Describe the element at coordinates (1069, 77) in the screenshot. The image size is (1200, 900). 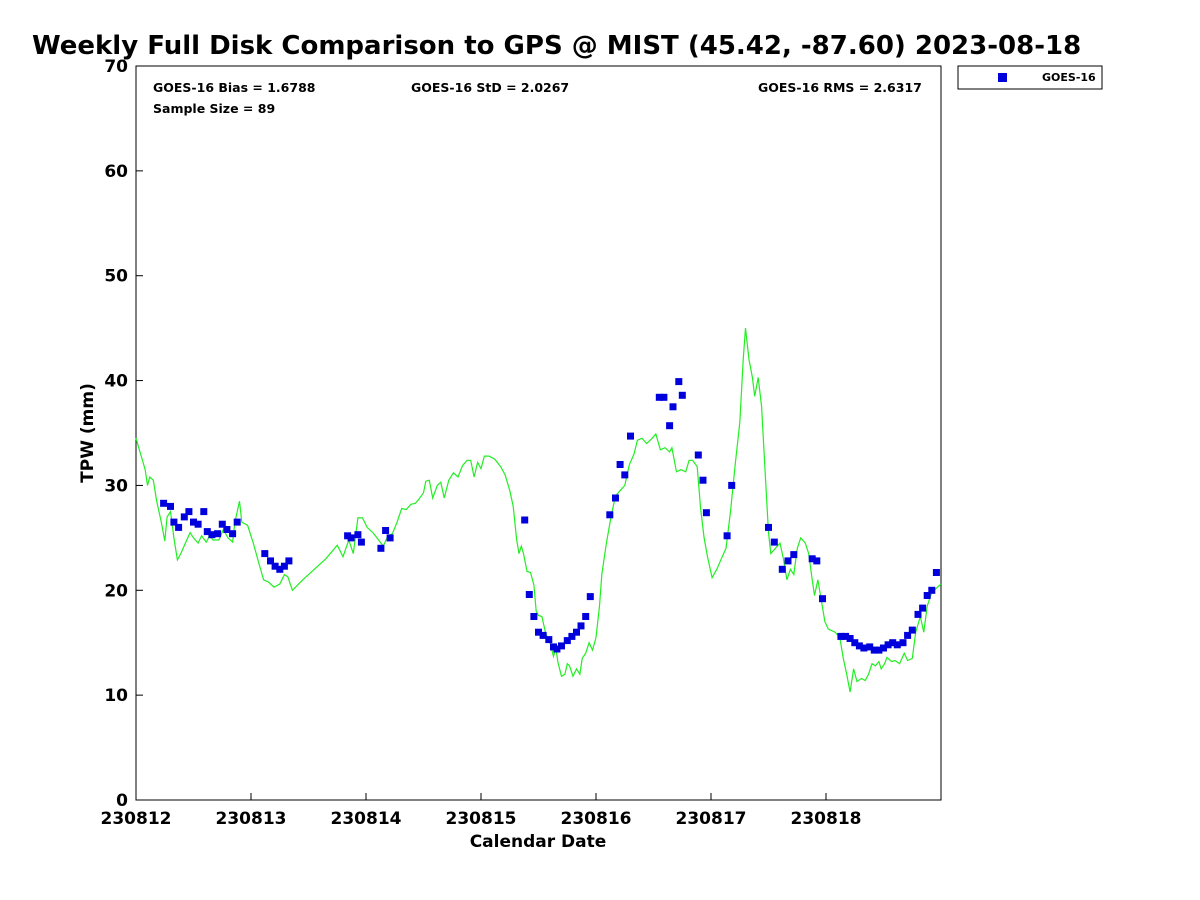
I see `legend-label-goes-16: GOES-16` at that location.